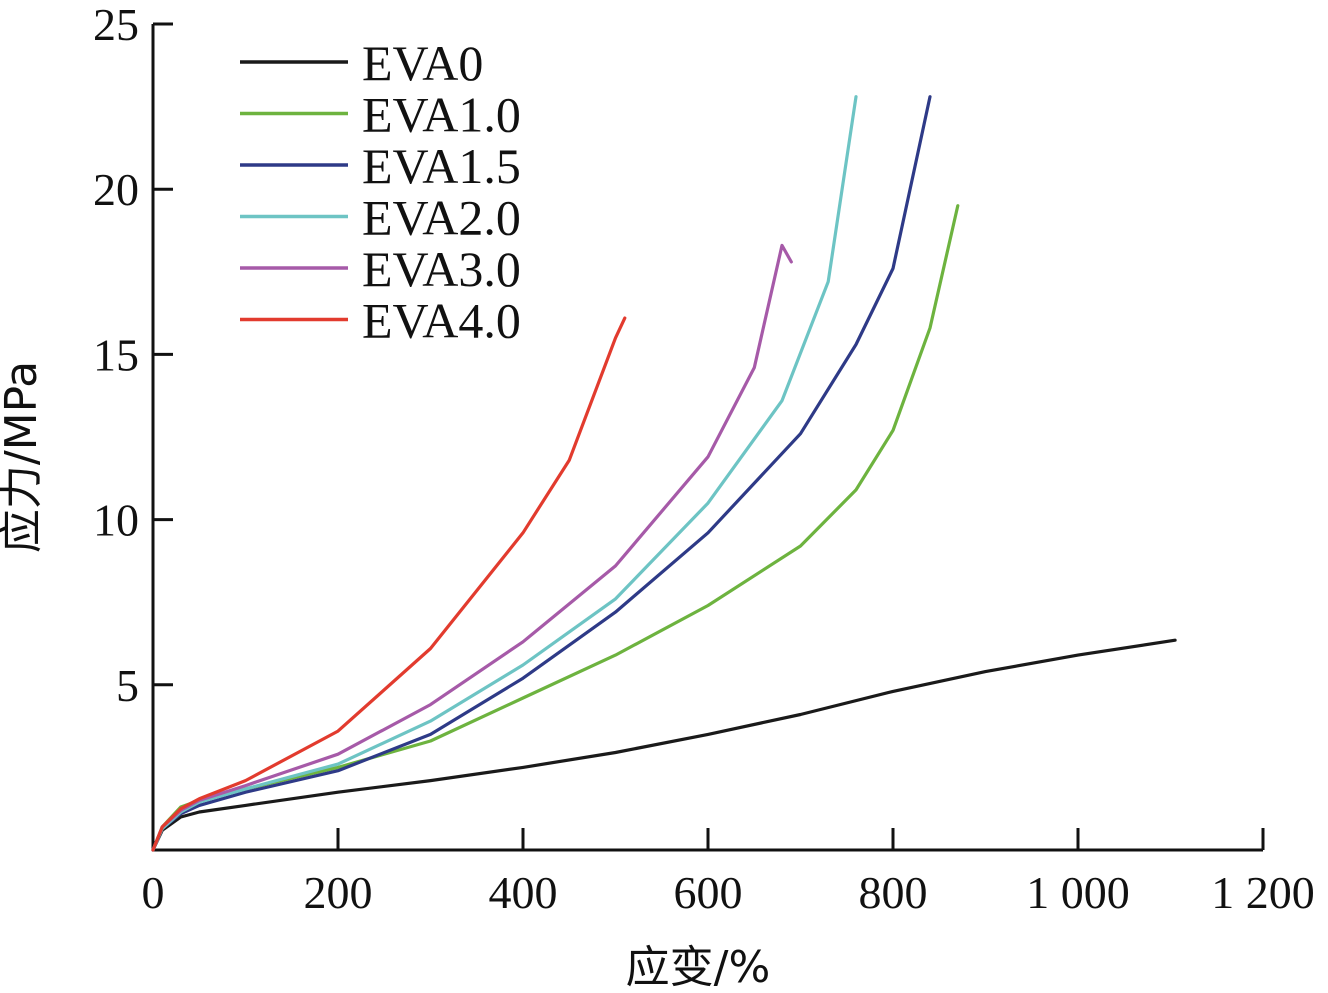 Image resolution: width=1328 pixels, height=993 pixels. What do you see at coordinates (23, 457) in the screenshot?
I see `y-axis-title: 应力/MPa` at bounding box center [23, 457].